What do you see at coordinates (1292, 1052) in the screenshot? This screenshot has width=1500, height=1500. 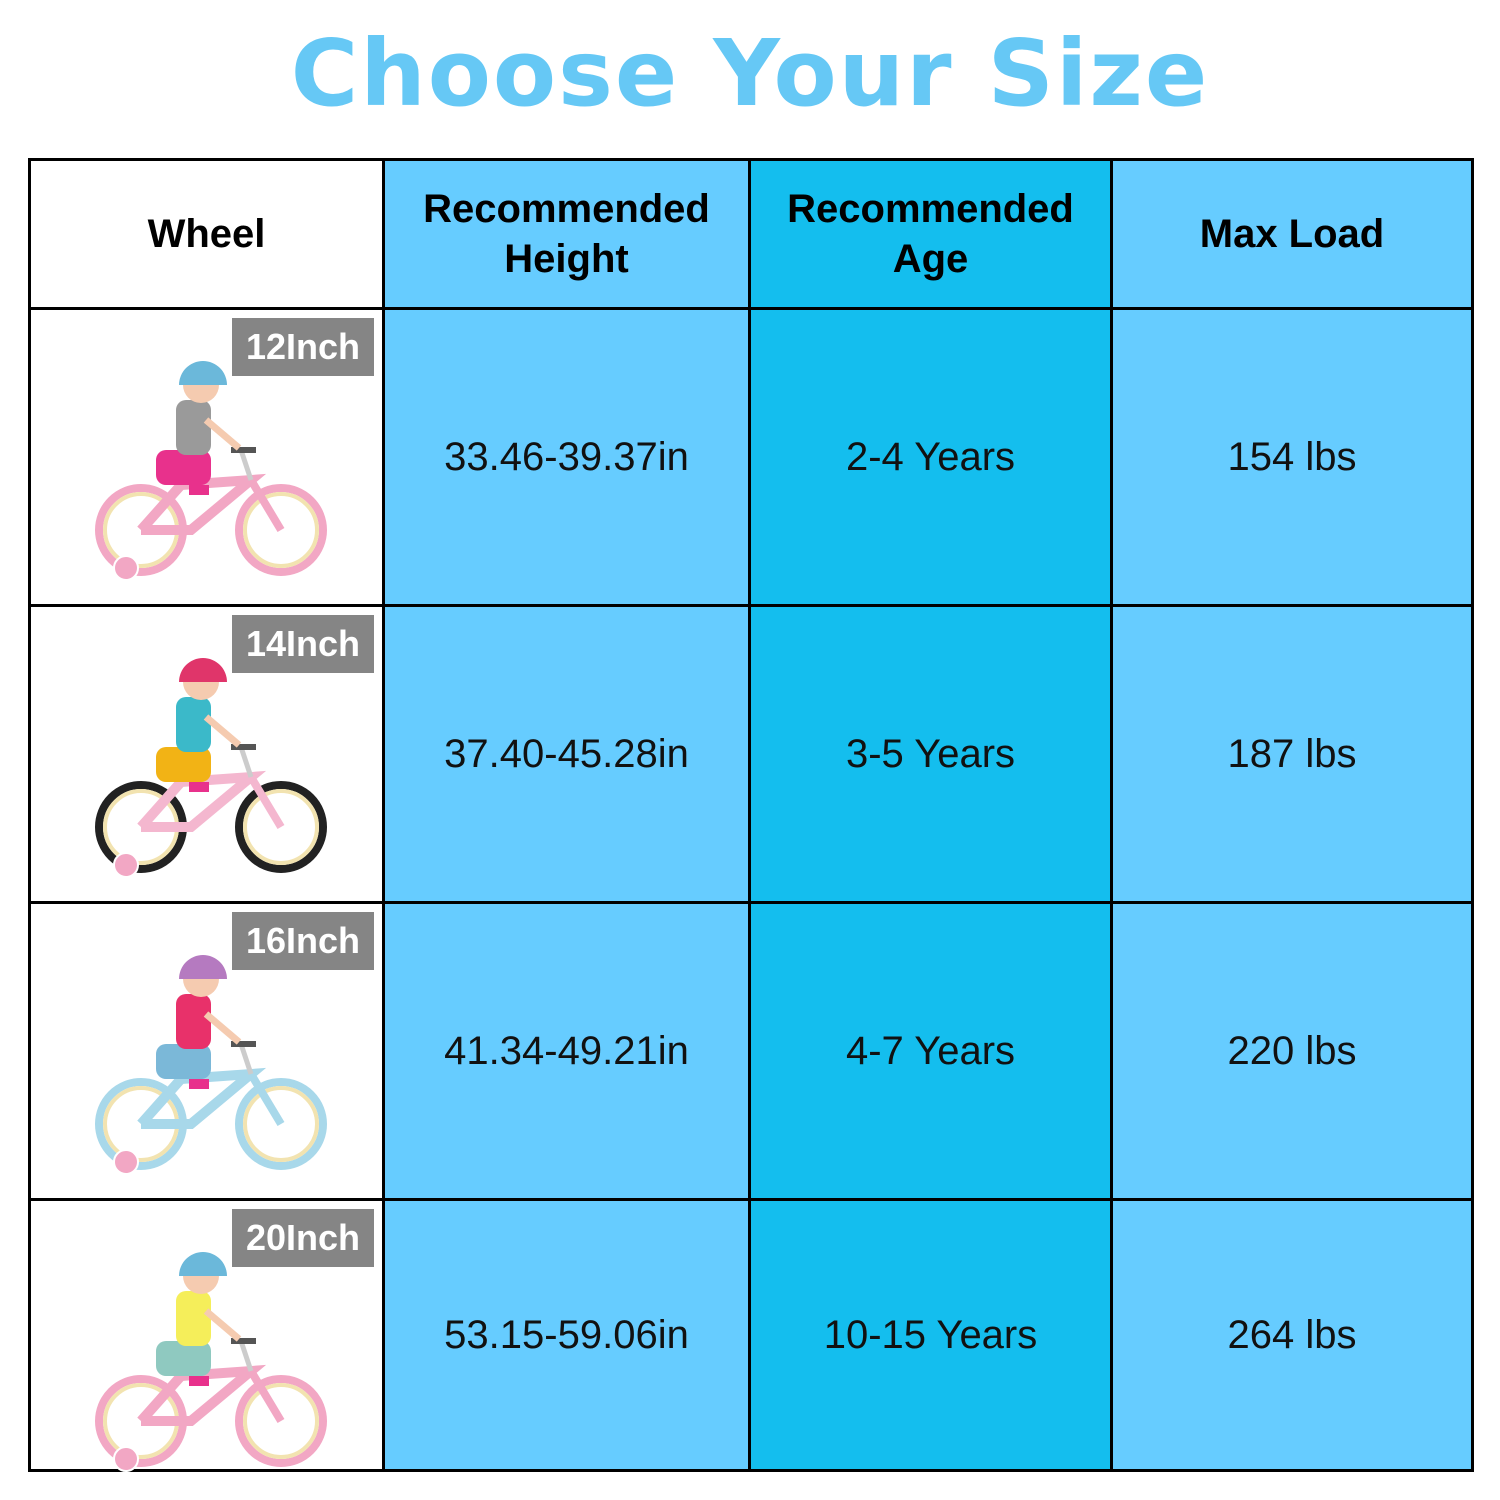 I see `max-load-value: 220 lbs` at bounding box center [1292, 1052].